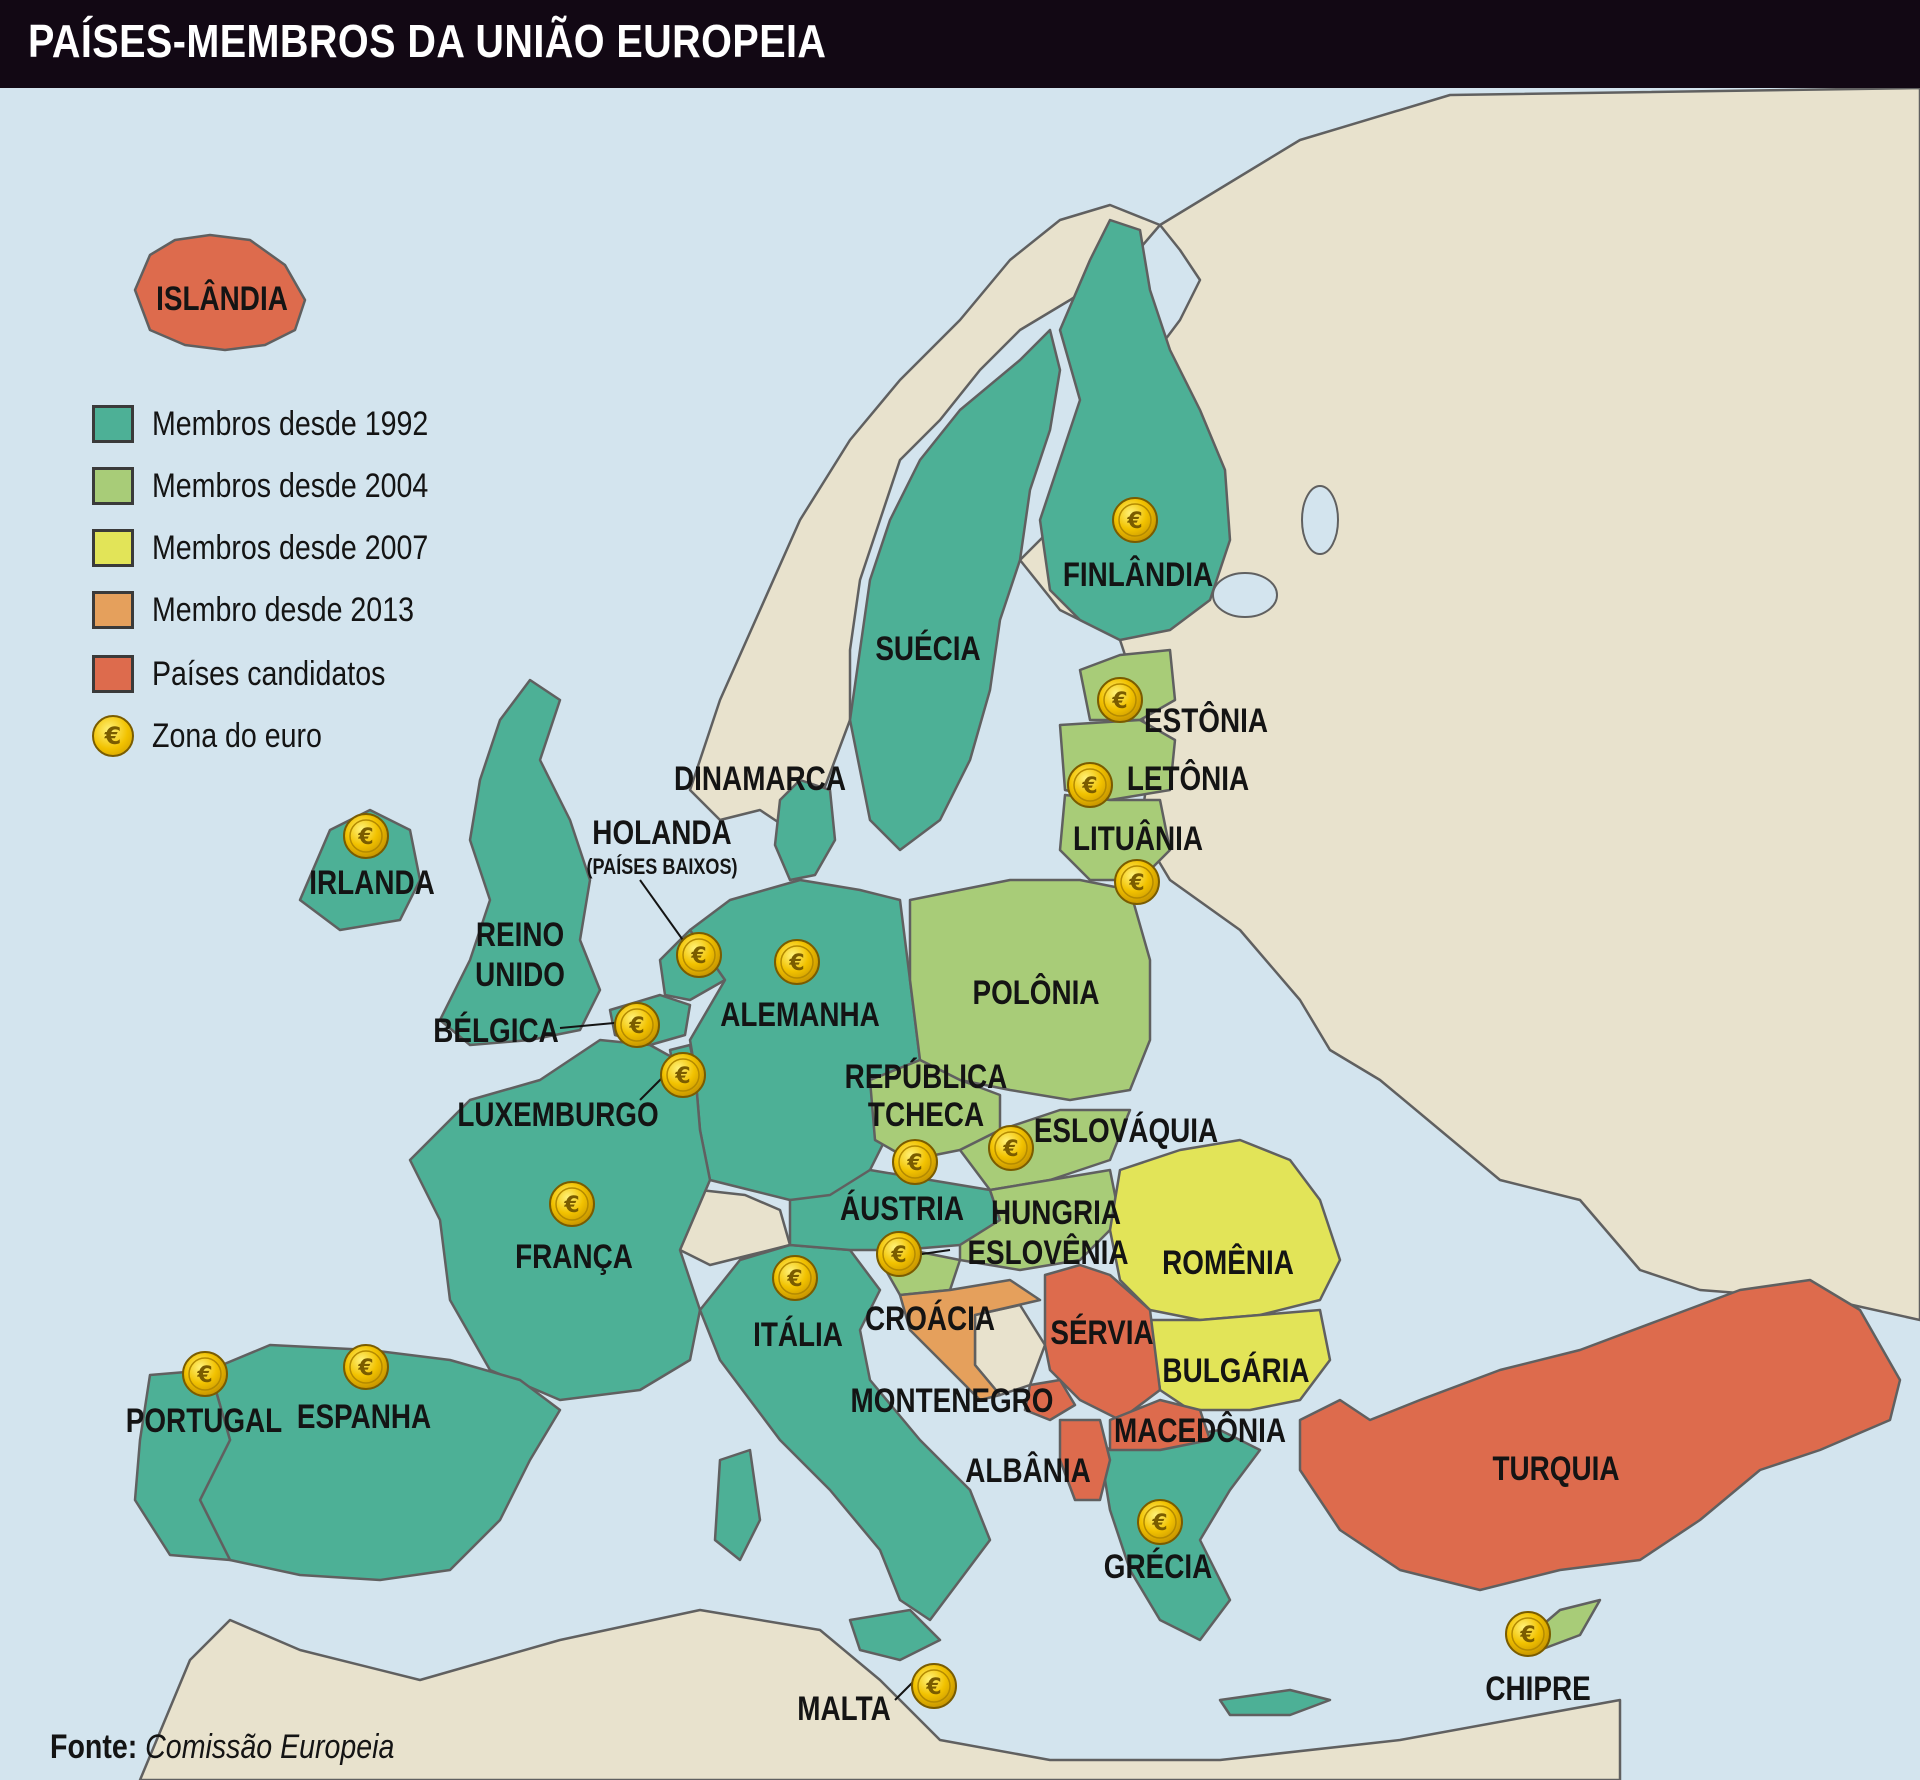 The image size is (1920, 1780). Describe the element at coordinates (1085, 1460) in the screenshot. I see `country-albania` at that location.